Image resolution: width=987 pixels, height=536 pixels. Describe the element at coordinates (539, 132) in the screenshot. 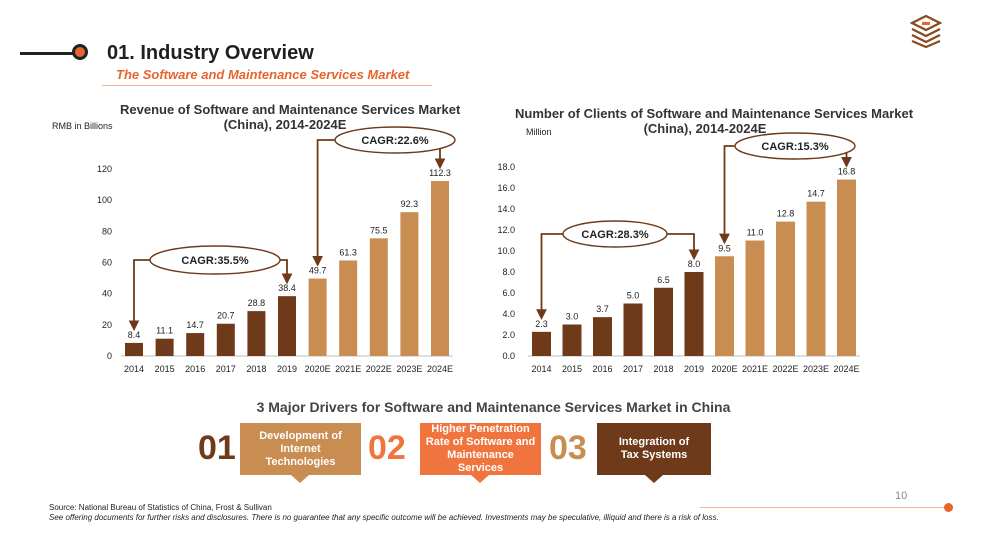

I see `chart-2-unit-label: Million` at that location.